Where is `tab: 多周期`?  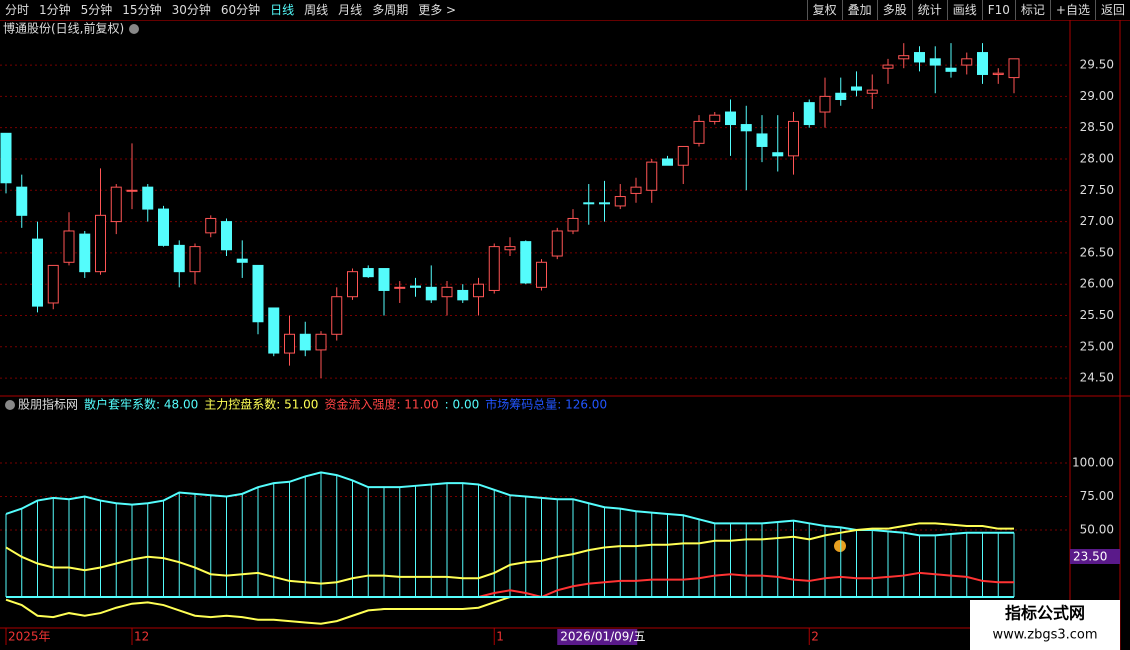
tab: 多周期 is located at coordinates (390, 10).